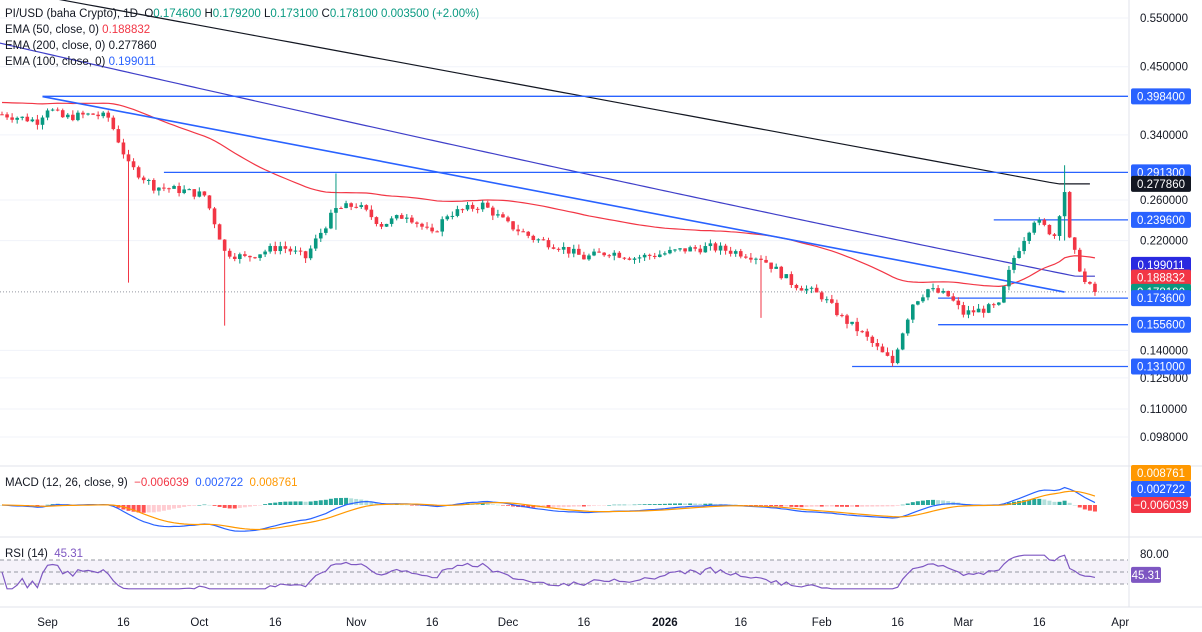  Describe the element at coordinates (1164, 201) in the screenshot. I see `price-tick: 0.260000` at that location.